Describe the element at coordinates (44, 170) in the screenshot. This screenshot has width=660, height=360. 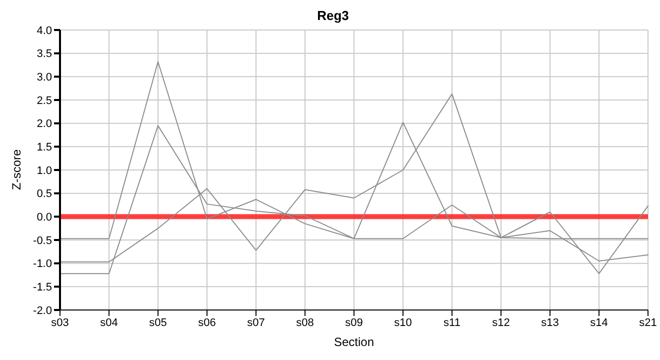
I see `y-tick-label: 1.0` at that location.